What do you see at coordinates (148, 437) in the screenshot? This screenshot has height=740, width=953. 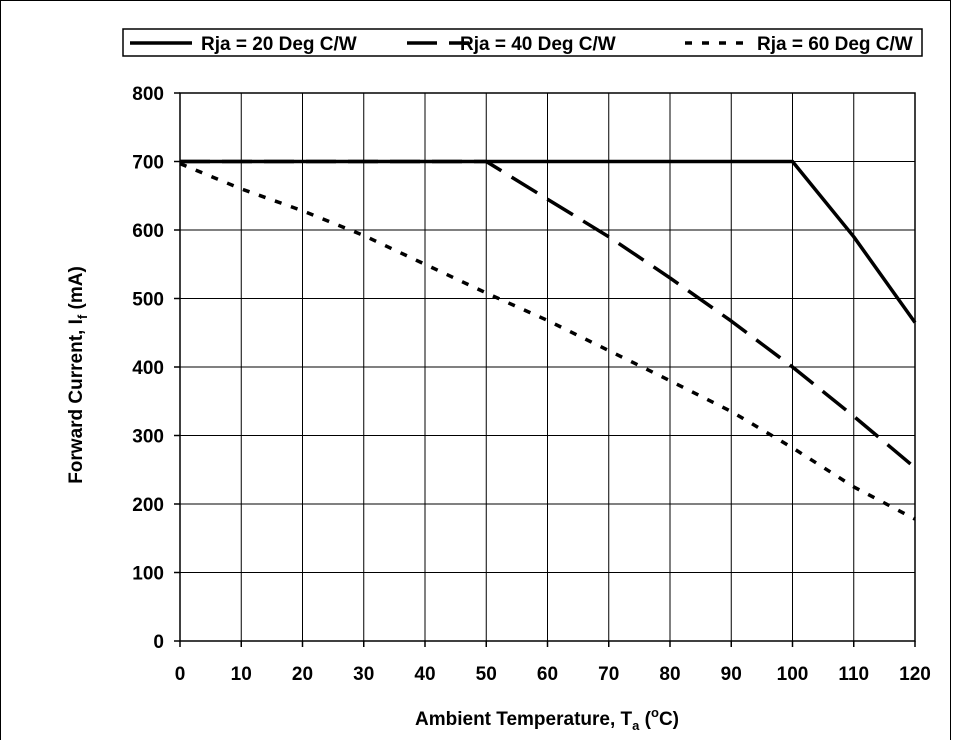 I see `y-tick-label: 300` at bounding box center [148, 437].